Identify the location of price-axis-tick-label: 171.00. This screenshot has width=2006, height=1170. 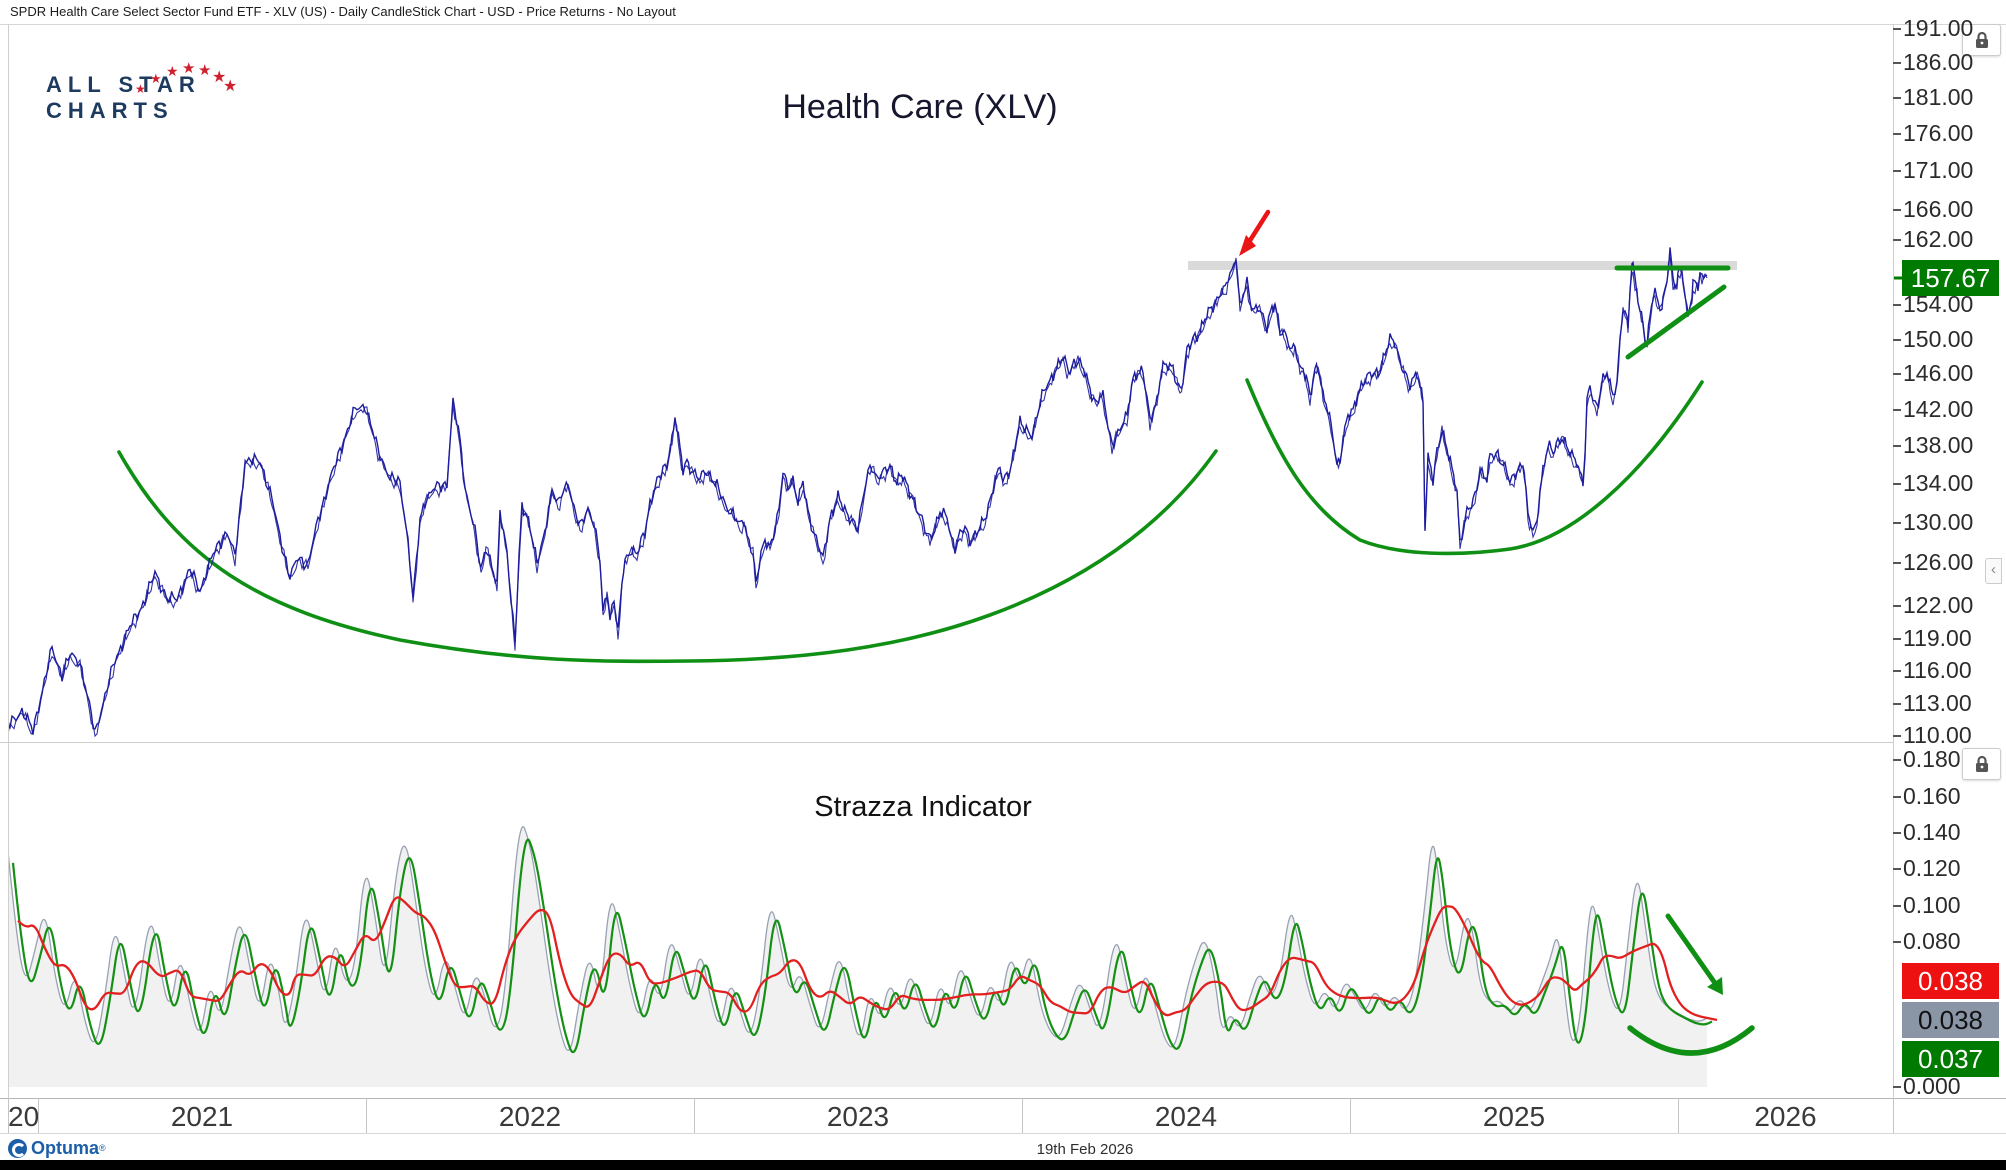
(1938, 170).